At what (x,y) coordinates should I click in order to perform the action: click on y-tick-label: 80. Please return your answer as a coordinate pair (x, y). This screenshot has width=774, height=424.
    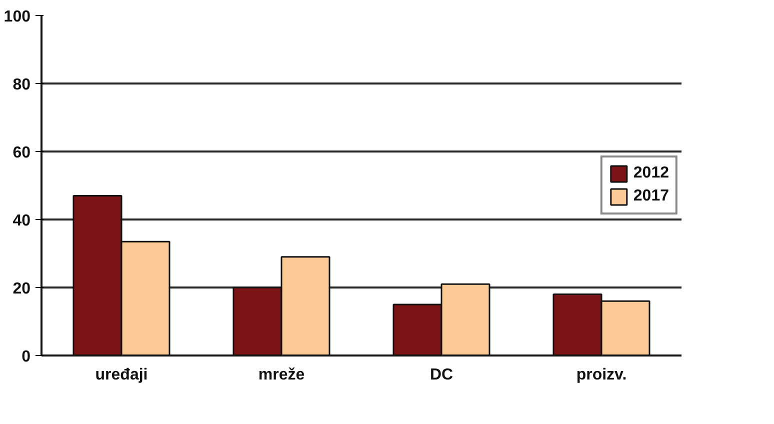
    Looking at the image, I should click on (21, 85).